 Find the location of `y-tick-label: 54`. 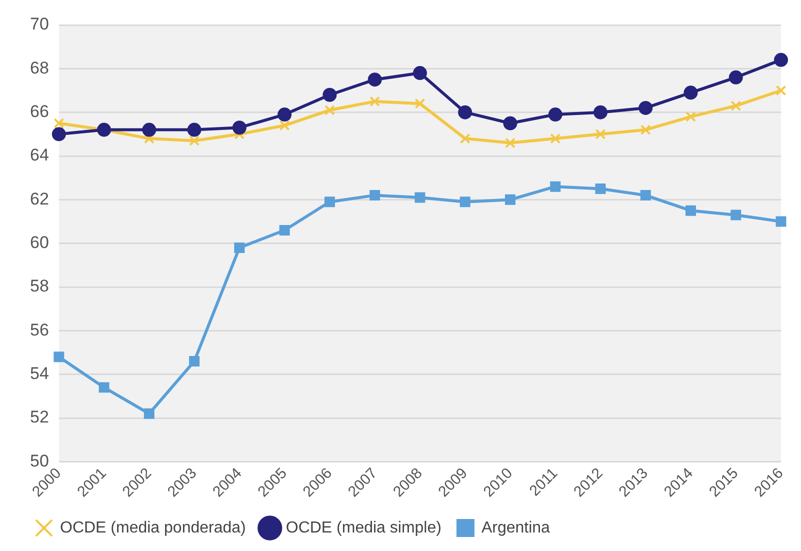

y-tick-label: 54 is located at coordinates (39, 374).